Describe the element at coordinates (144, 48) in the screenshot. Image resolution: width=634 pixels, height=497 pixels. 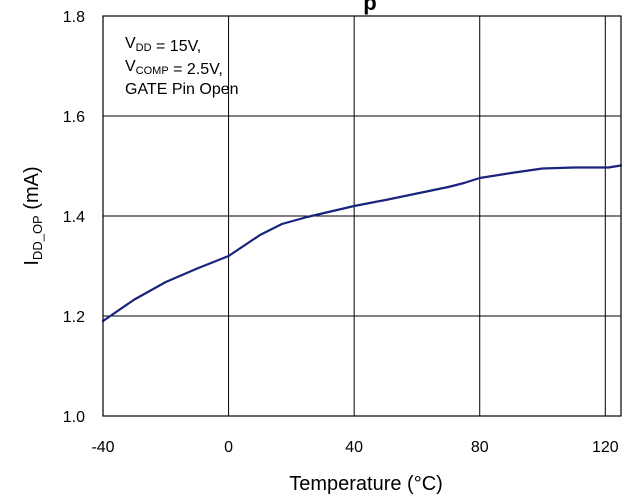
I see `annotation-part: DD` at that location.